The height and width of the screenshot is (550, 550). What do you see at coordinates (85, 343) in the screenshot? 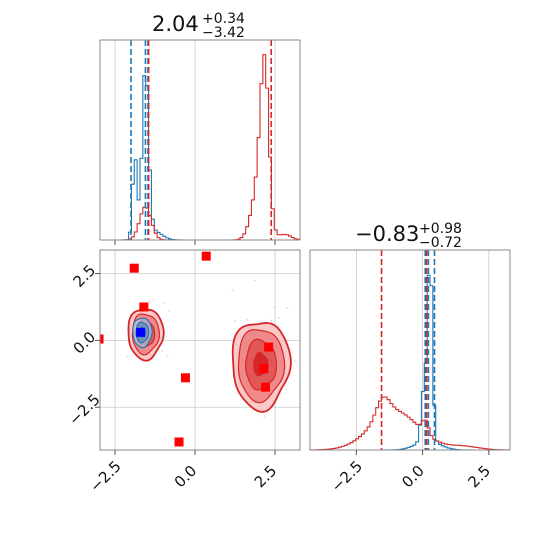
I see `y-tick-label: 0.0` at bounding box center [85, 343].